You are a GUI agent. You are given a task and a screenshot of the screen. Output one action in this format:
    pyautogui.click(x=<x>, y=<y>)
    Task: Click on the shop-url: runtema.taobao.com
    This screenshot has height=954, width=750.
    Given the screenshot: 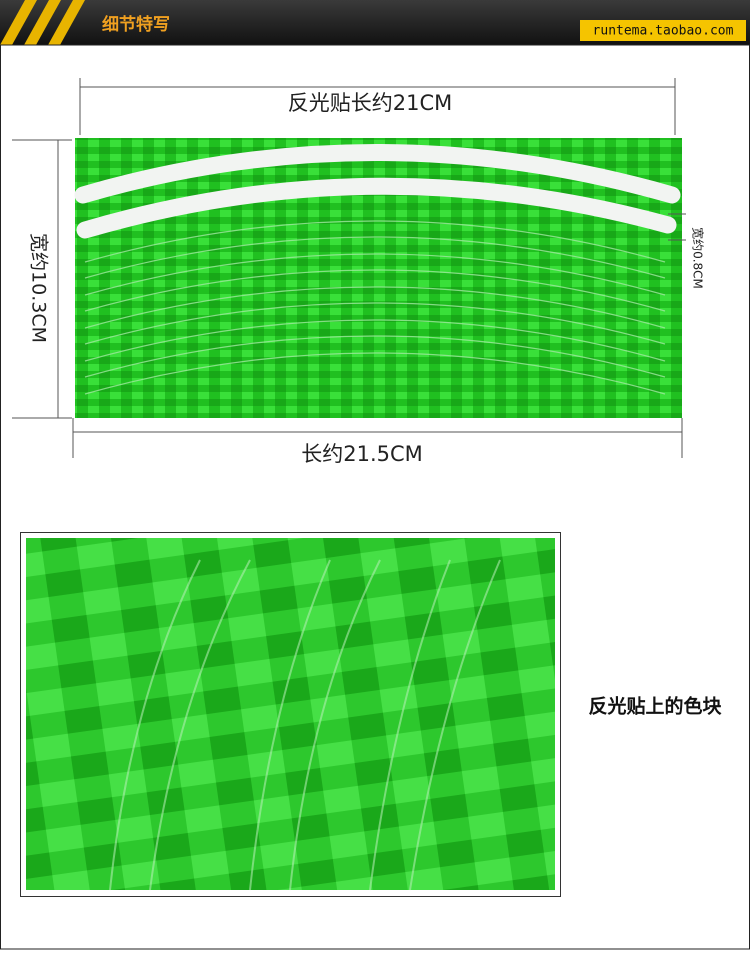 What is the action you would take?
    pyautogui.click(x=663, y=31)
    